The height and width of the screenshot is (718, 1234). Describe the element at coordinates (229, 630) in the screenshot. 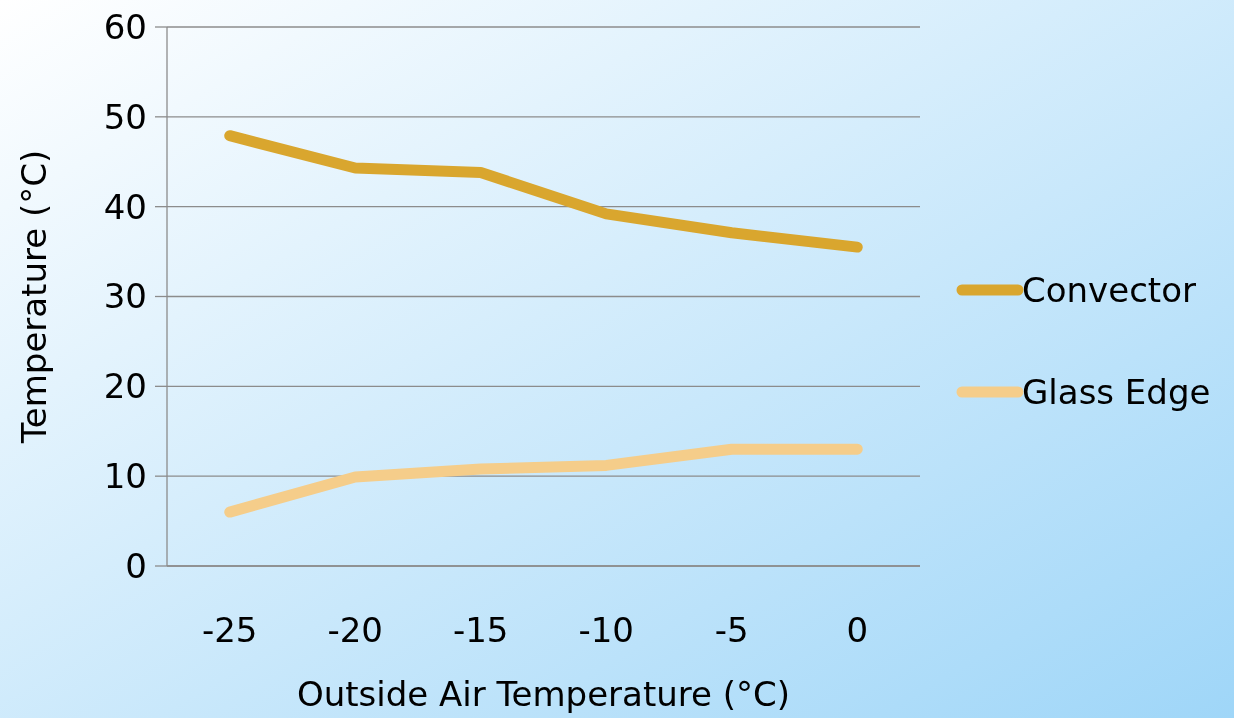

I see `x-tick-label: -25` at that location.